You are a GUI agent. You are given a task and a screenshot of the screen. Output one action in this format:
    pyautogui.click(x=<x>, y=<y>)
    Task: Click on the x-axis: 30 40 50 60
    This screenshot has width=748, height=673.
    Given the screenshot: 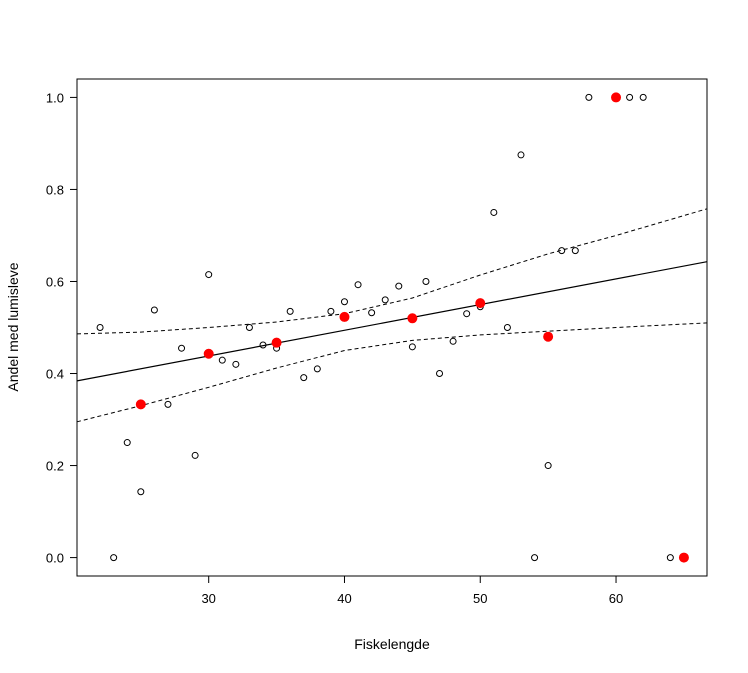 What is the action you would take?
    pyautogui.click(x=412, y=591)
    